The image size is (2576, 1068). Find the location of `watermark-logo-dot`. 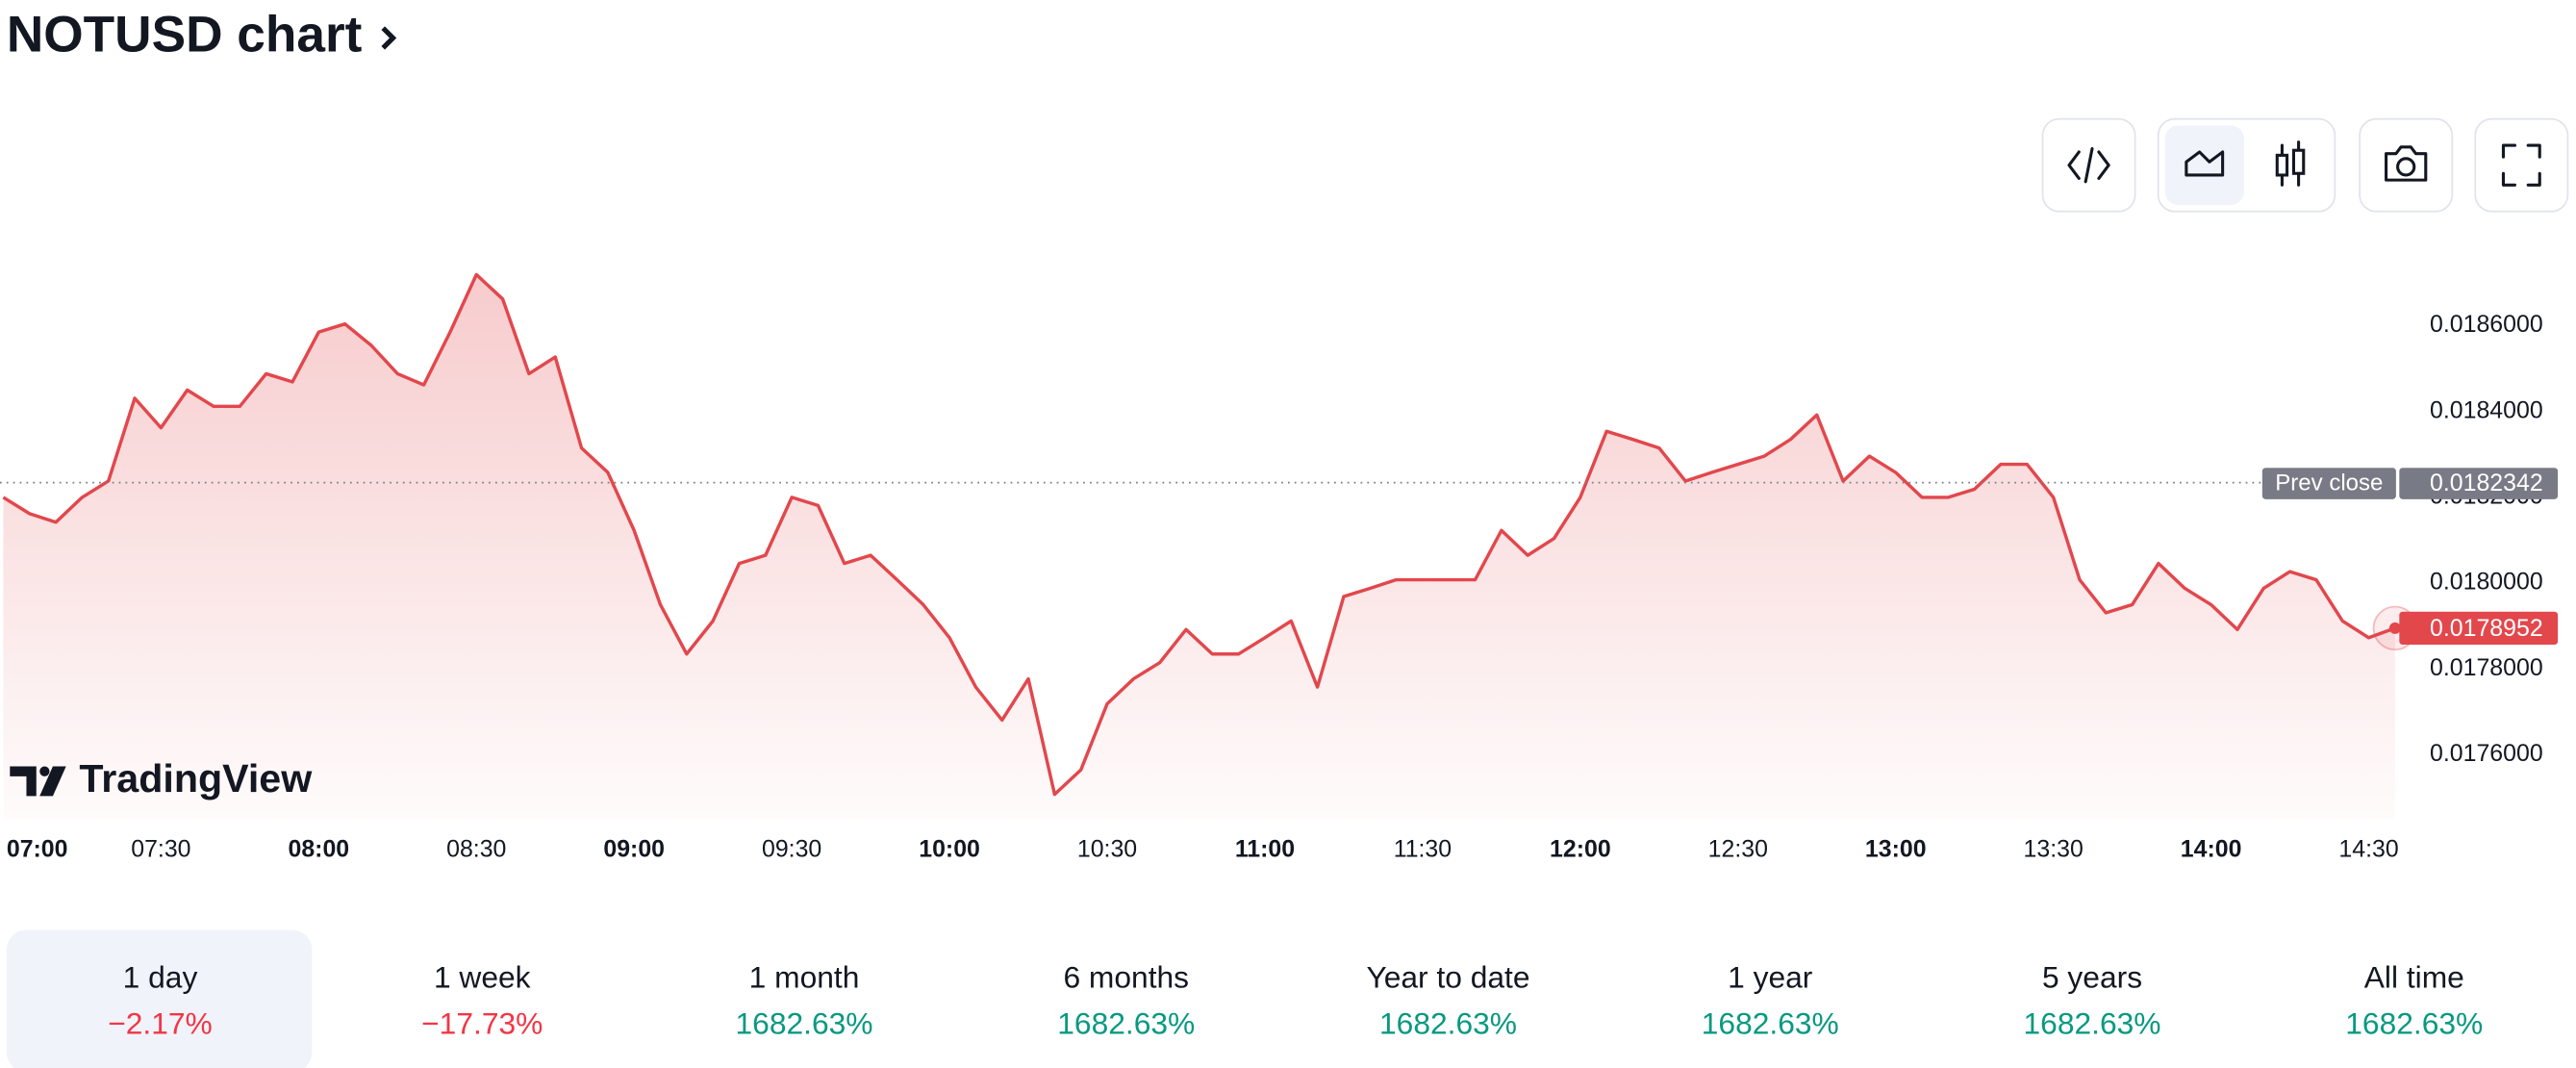

watermark-logo-dot is located at coordinates (44, 771).